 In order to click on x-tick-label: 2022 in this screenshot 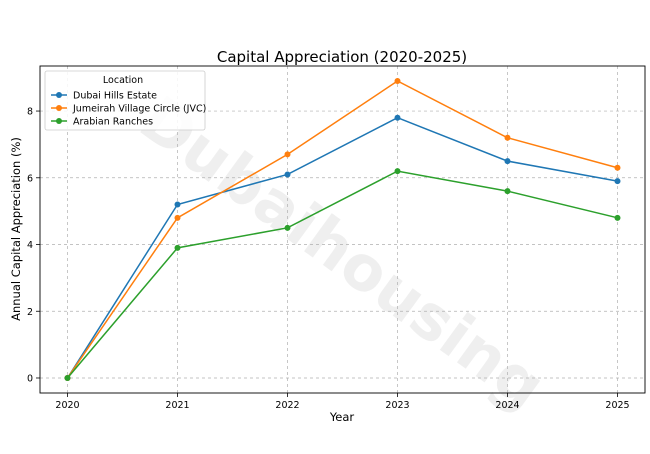, I will do `click(287, 405)`.